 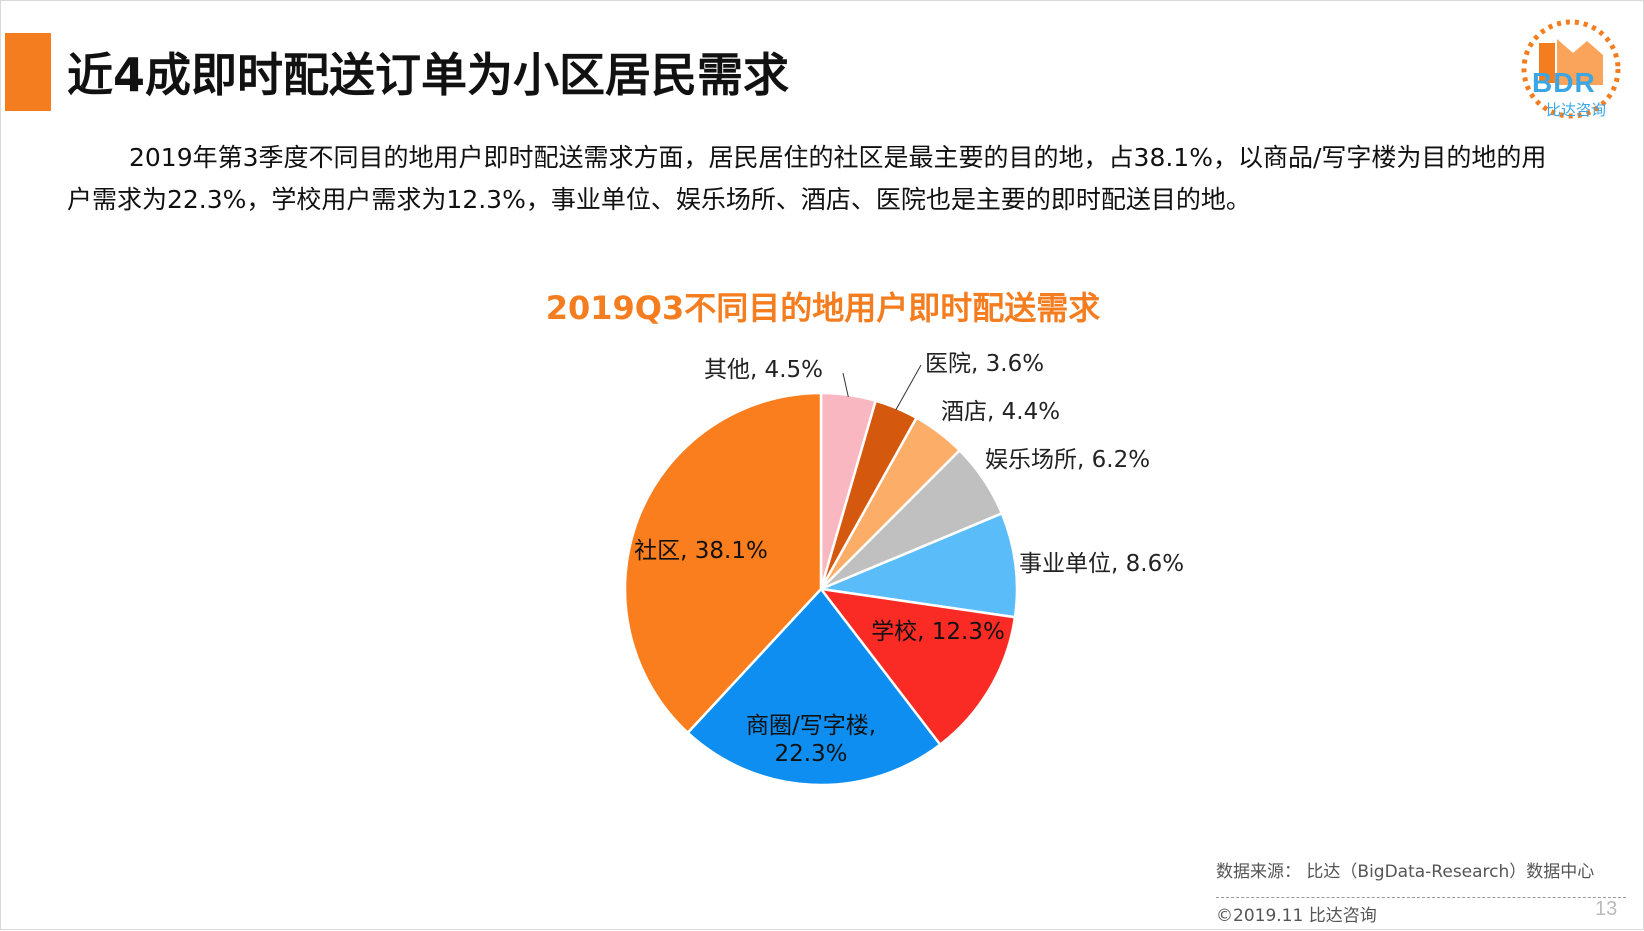 I want to click on slice-label-2: 酒店, 4.4%, so click(x=1000, y=412).